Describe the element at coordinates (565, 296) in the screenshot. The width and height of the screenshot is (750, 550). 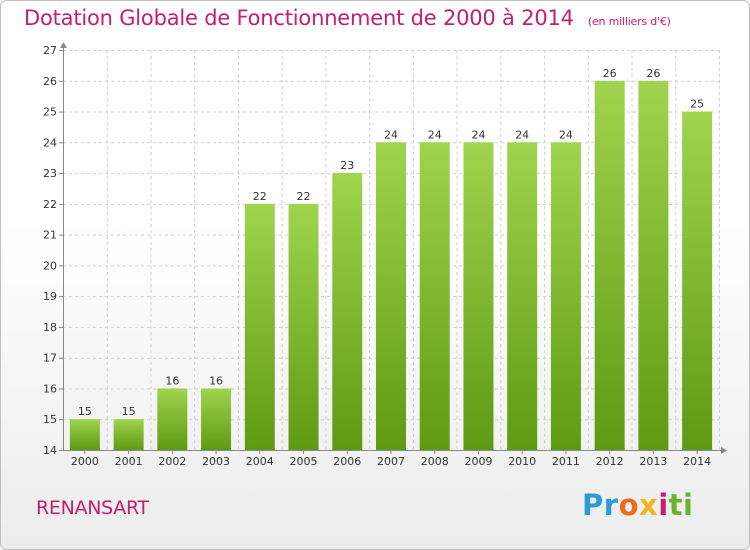
I see `bar-2011` at that location.